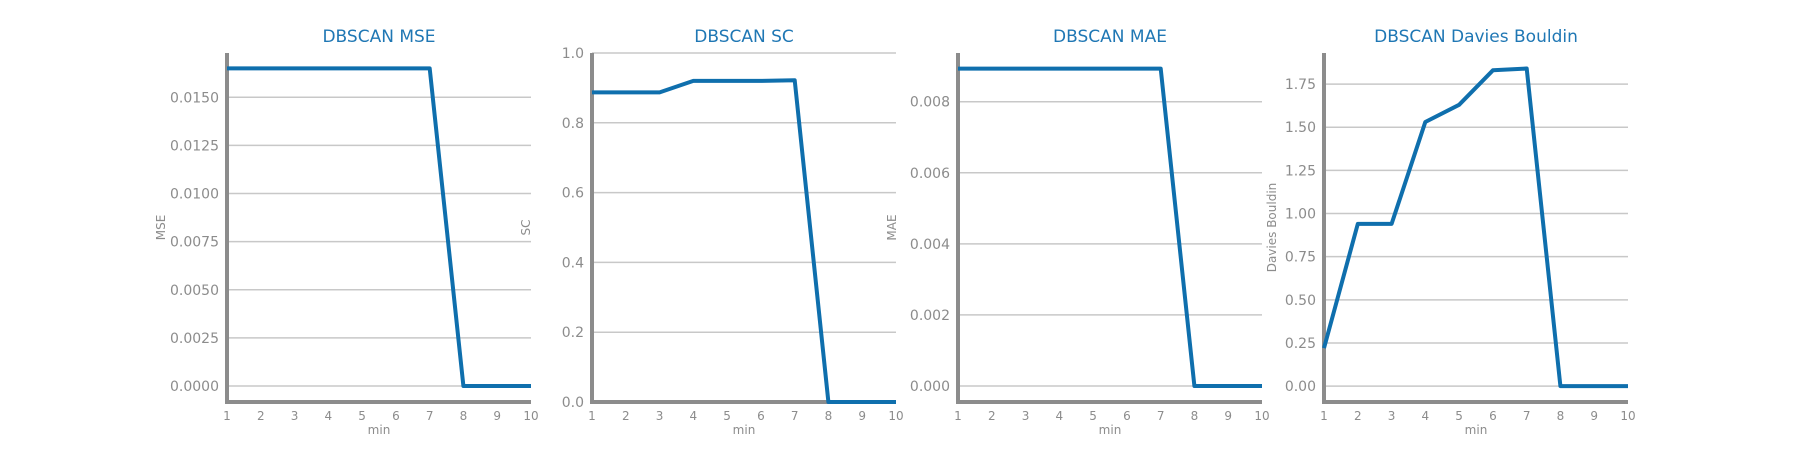  What do you see at coordinates (930, 103) in the screenshot?
I see `y-tick-label: 0.008` at bounding box center [930, 103].